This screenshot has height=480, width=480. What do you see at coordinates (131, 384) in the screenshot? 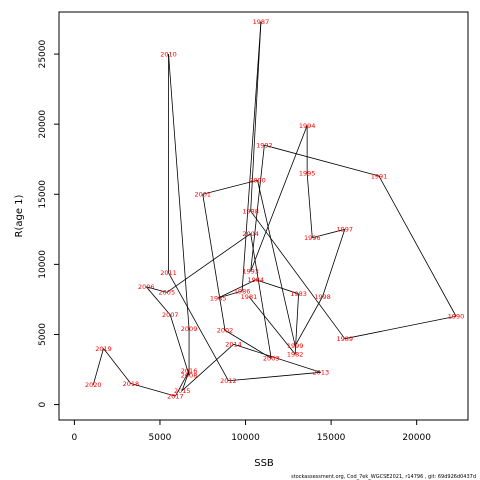
I see `point-label-2018: 2018` at bounding box center [131, 384].